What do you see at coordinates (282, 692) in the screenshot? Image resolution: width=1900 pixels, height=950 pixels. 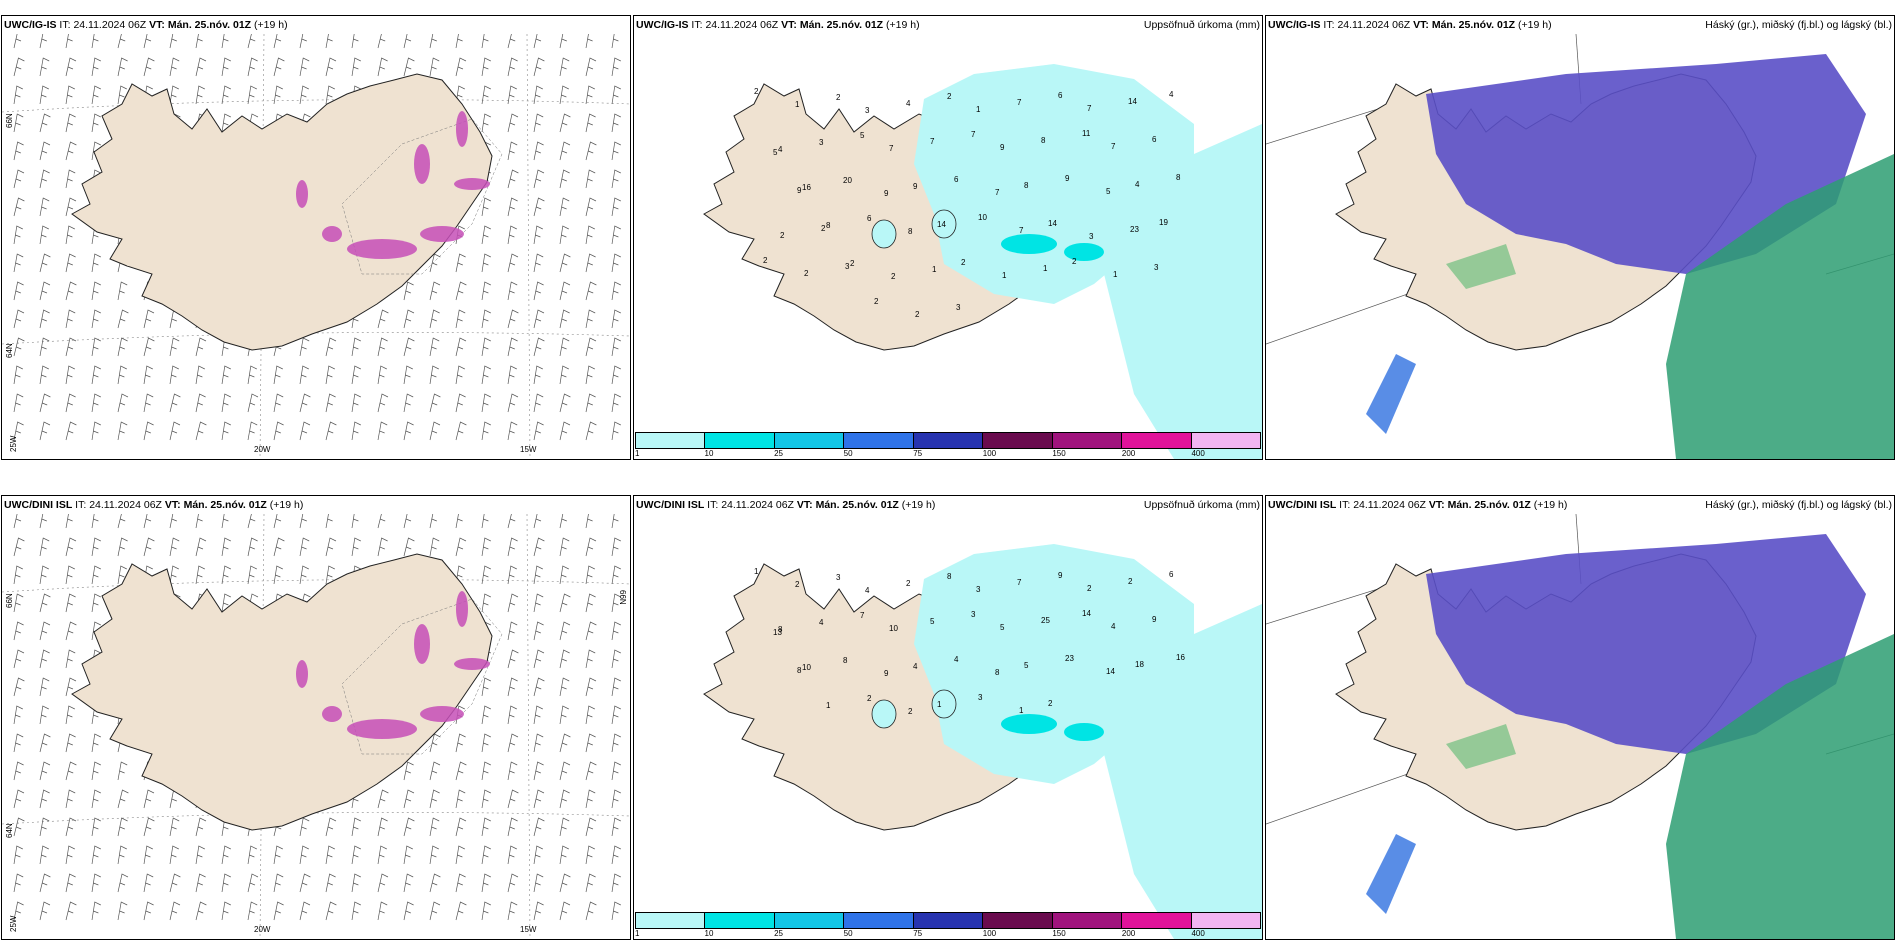 I see `iceland-coastline` at bounding box center [282, 692].